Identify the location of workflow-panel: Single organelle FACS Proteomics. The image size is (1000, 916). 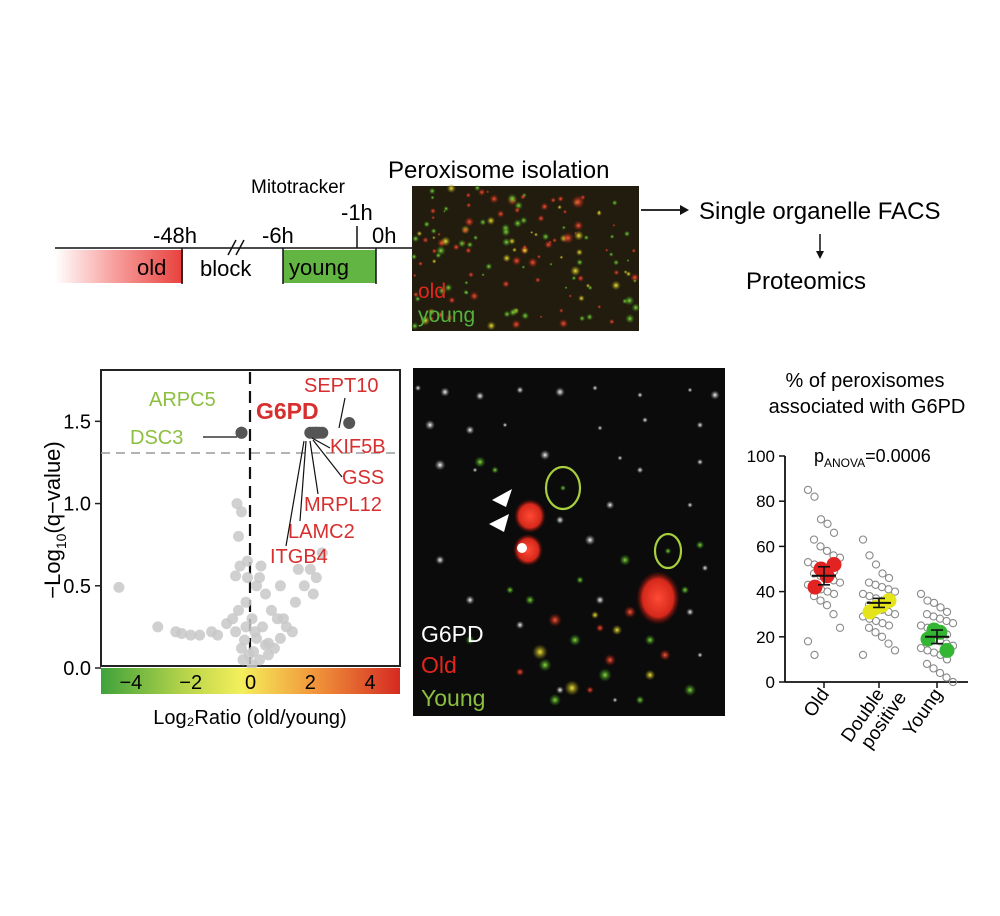
(790, 246).